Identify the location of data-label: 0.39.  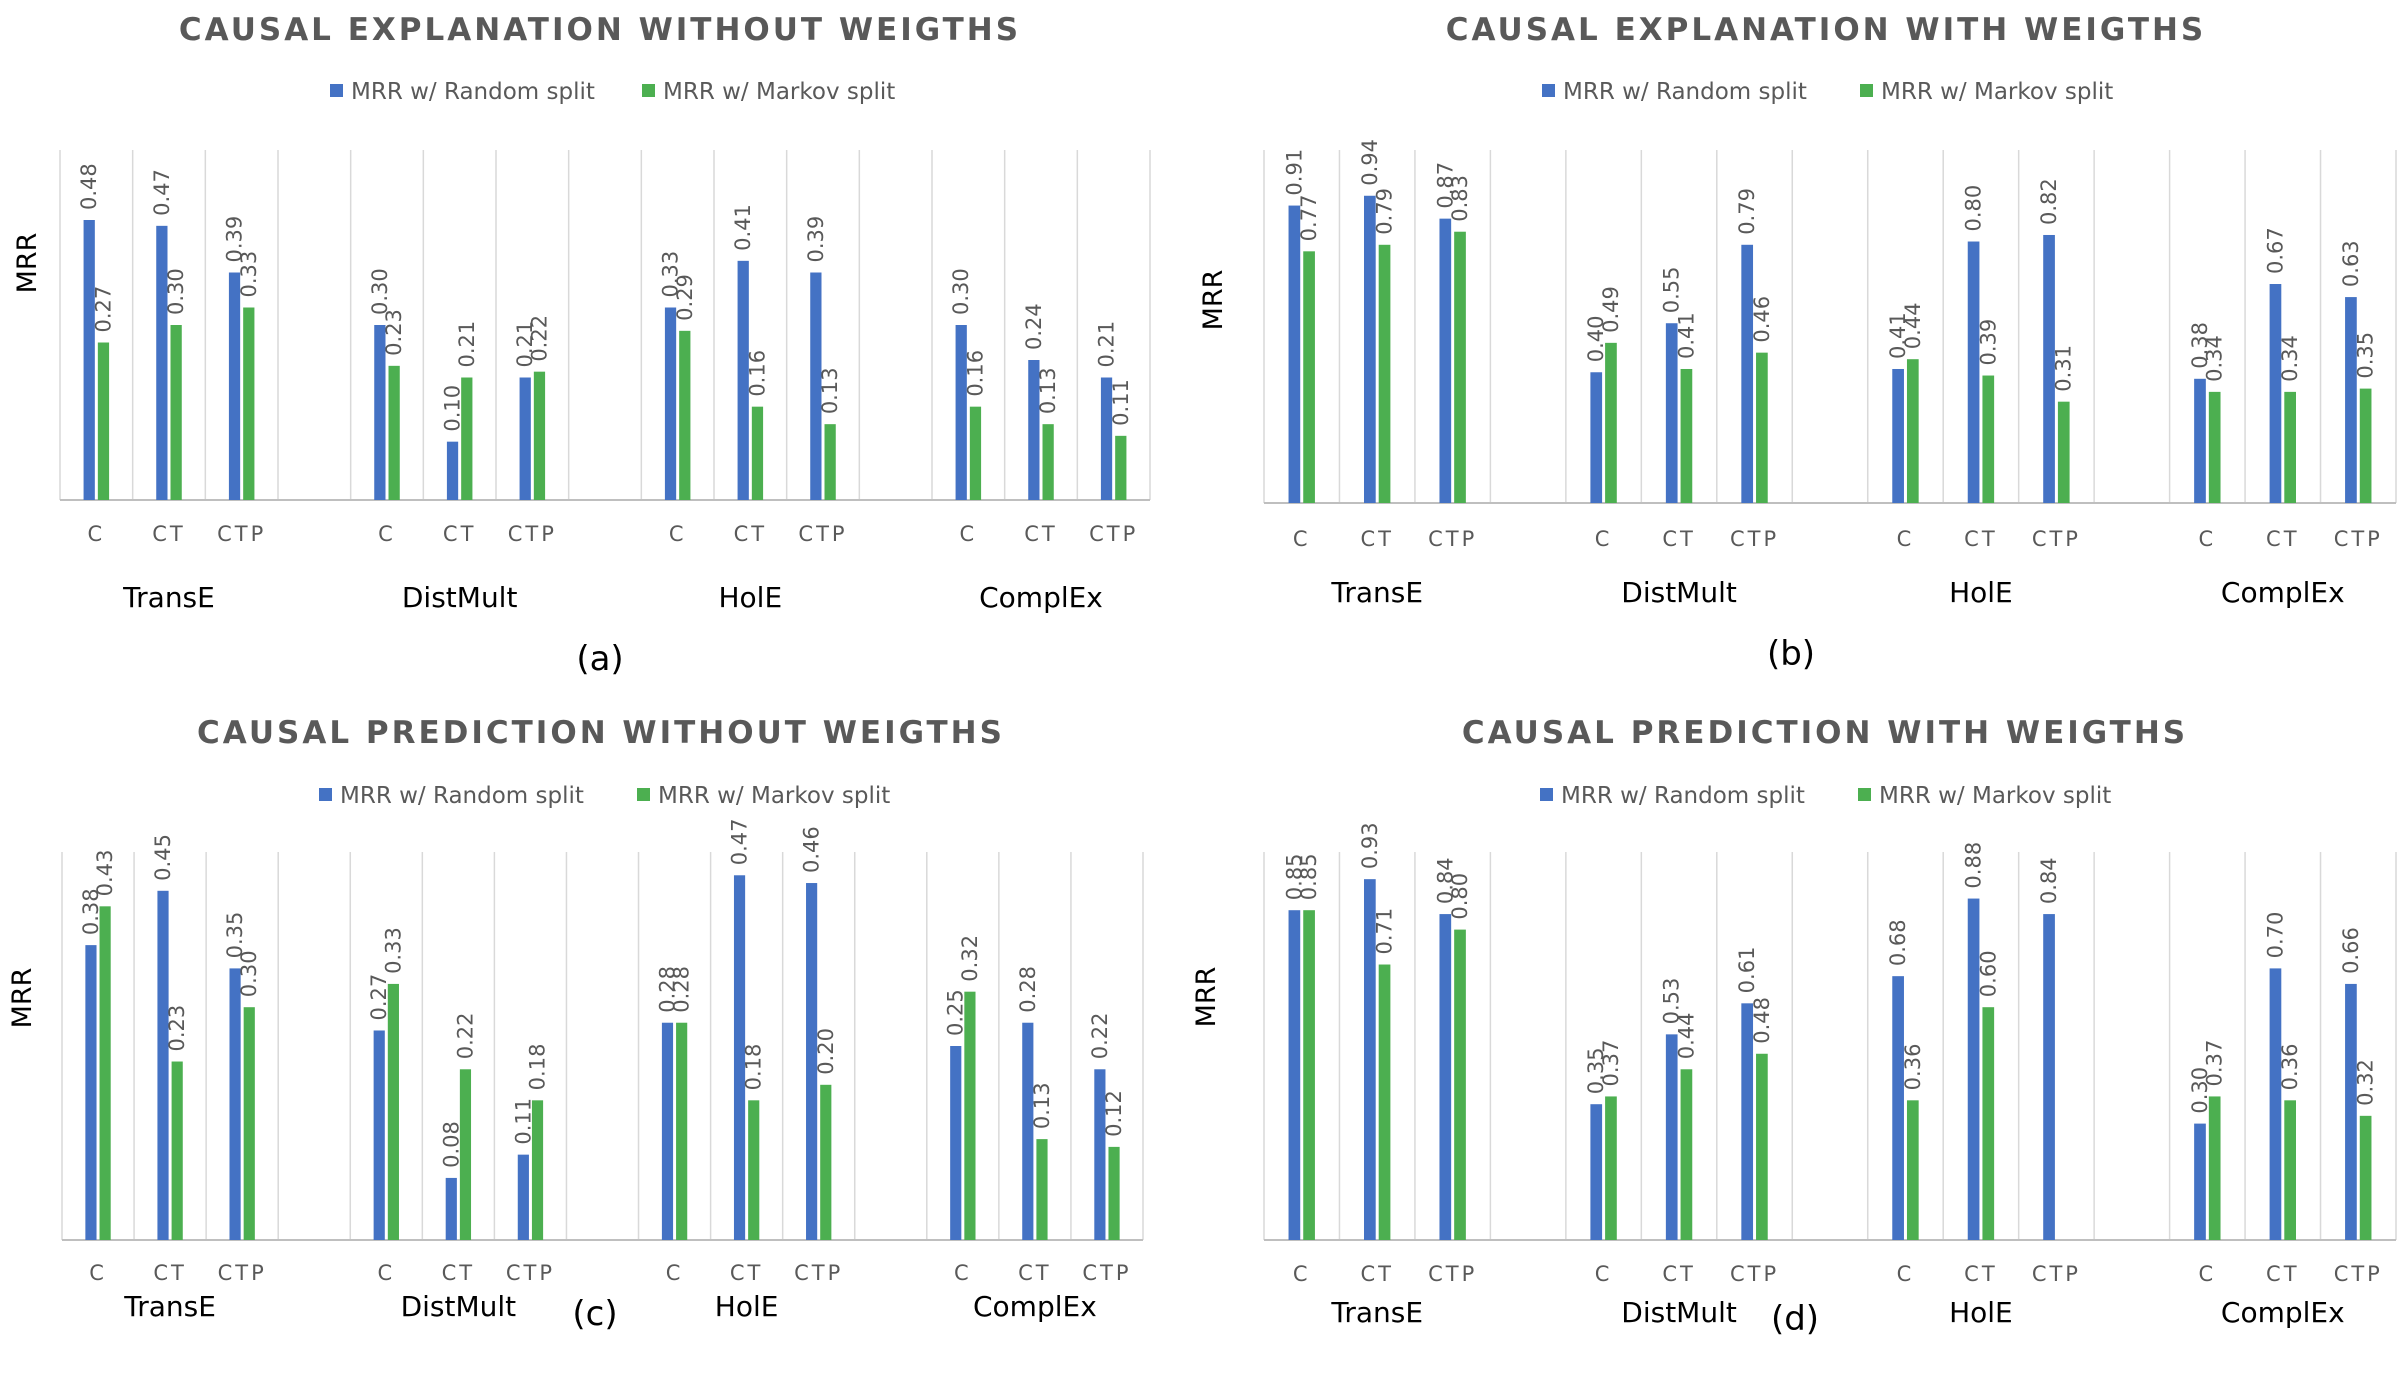
(816, 239).